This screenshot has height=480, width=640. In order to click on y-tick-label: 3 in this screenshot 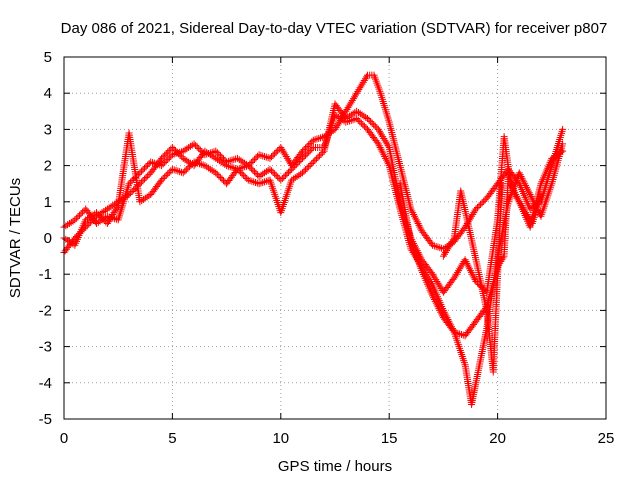, I will do `click(48, 129)`.